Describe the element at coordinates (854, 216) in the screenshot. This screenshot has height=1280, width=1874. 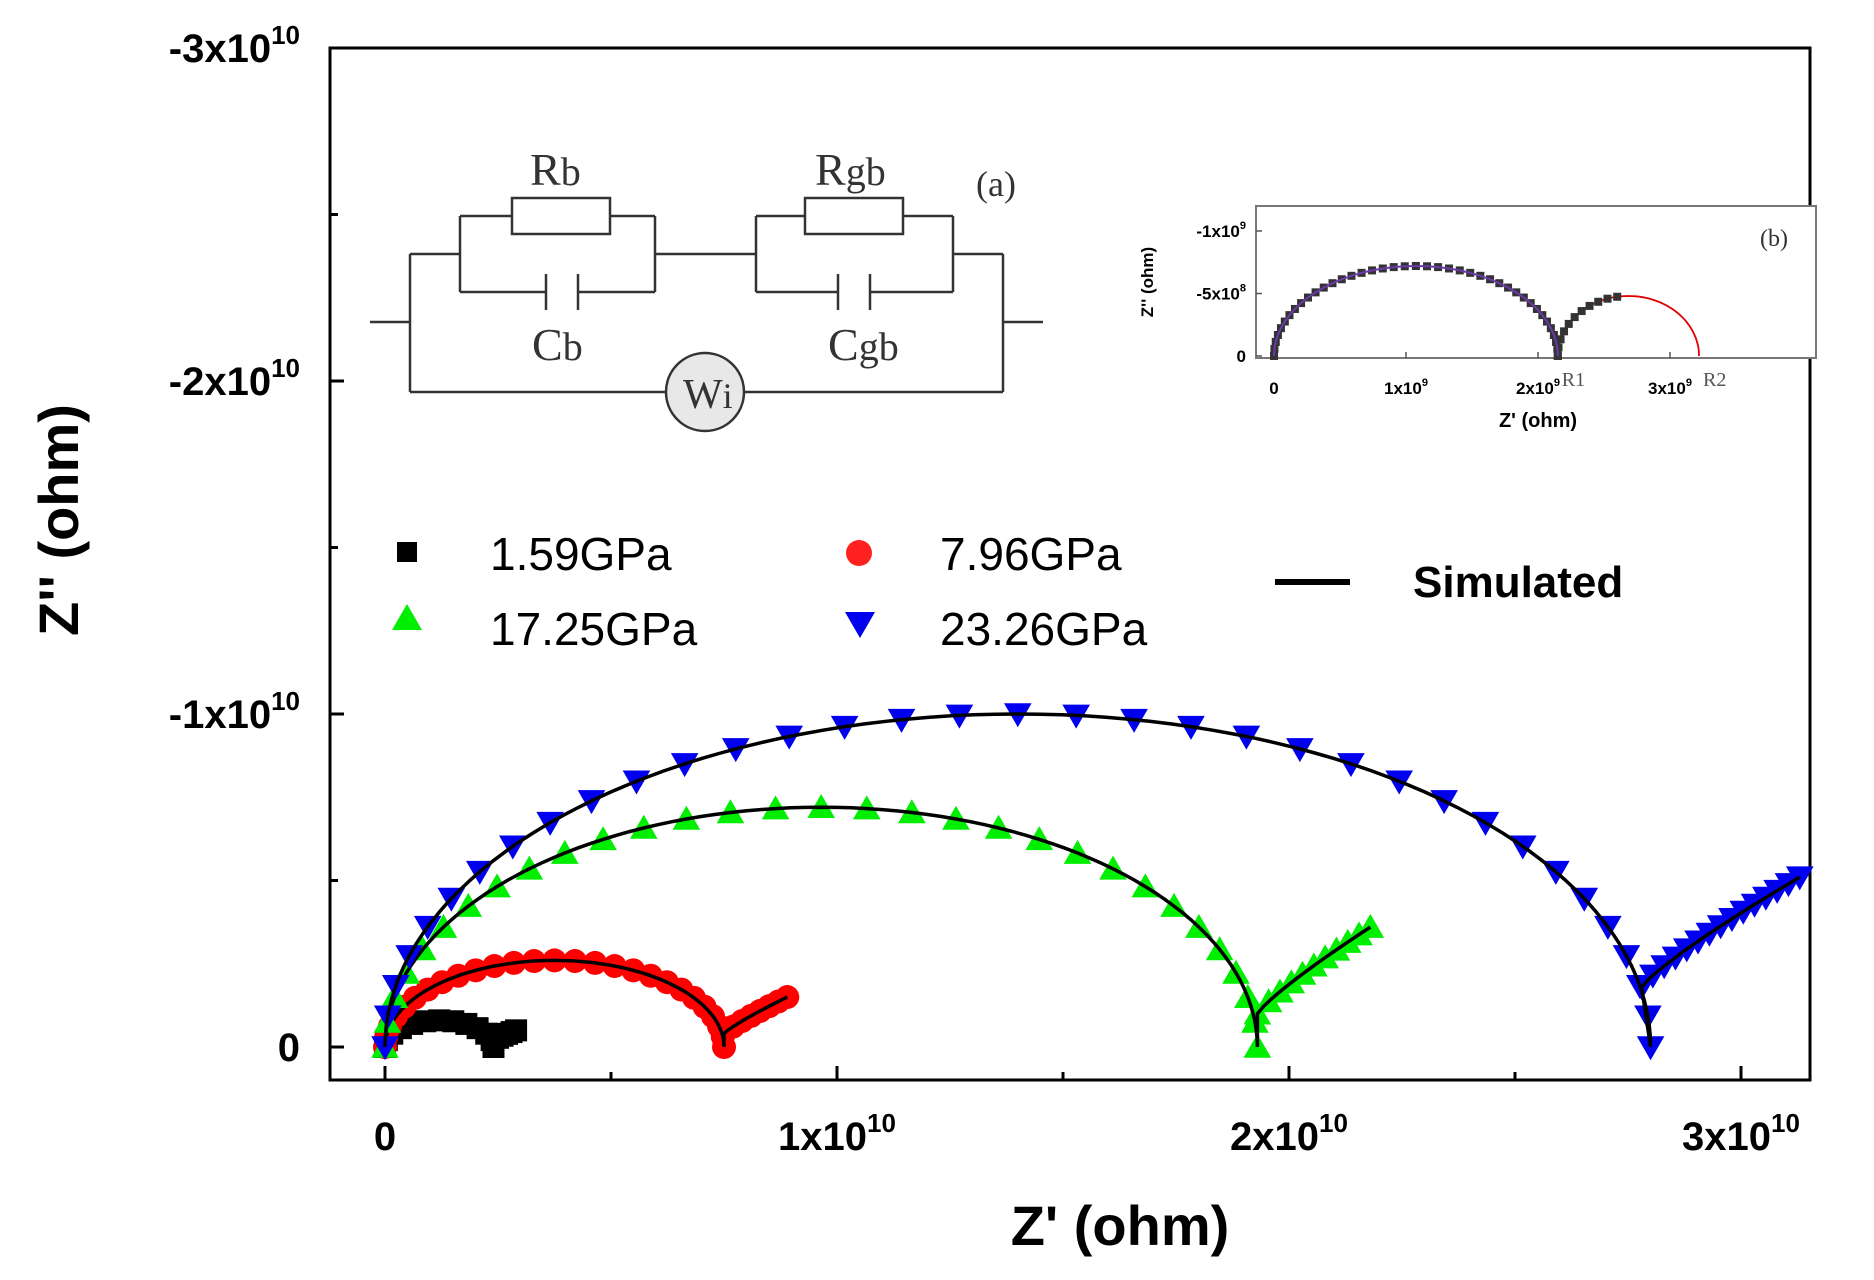
I see `resistor-grain-boundary` at that location.